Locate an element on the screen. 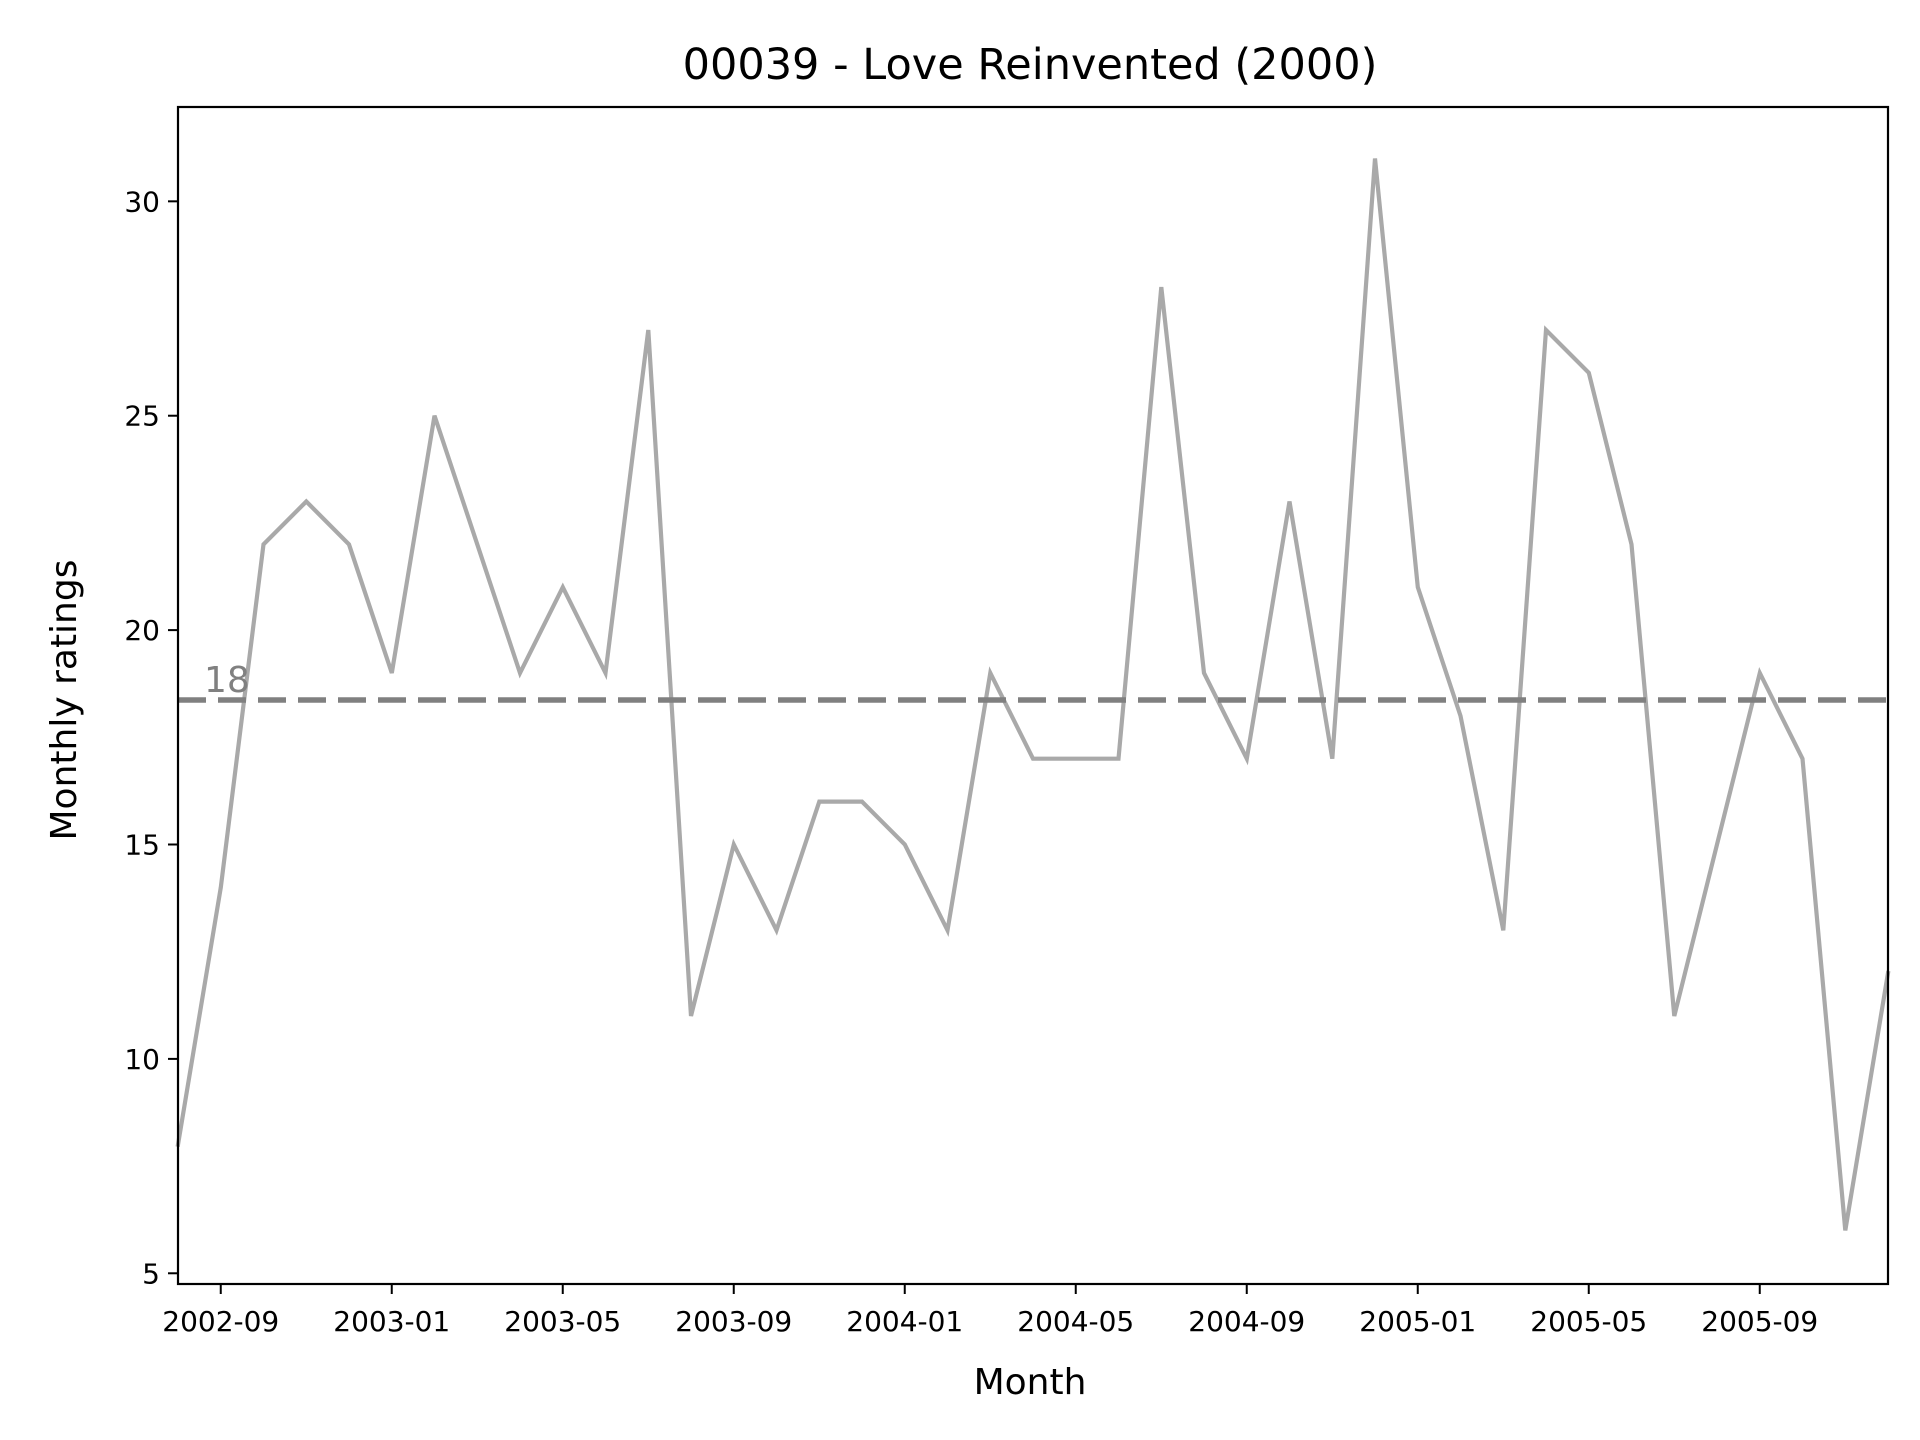 The image size is (1920, 1440). y-tick-label: 25 is located at coordinates (142, 416).